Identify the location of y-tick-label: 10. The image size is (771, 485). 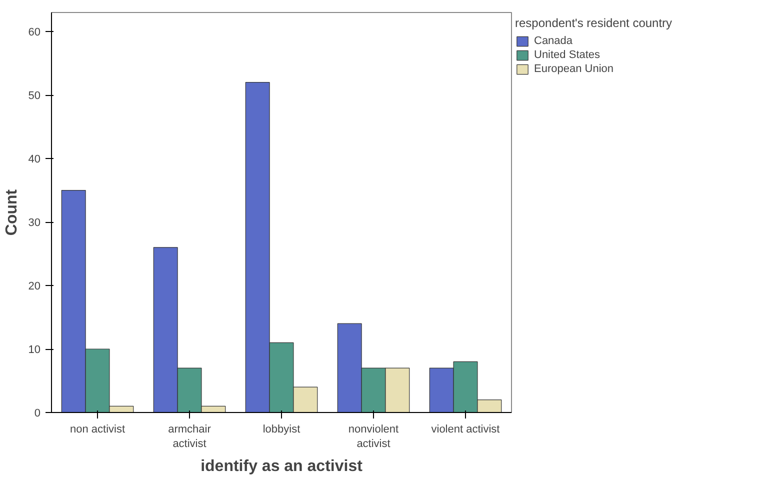
(34, 350).